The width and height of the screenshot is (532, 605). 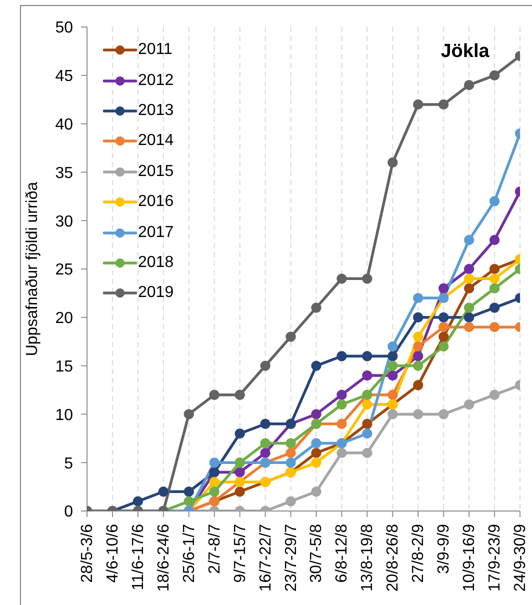 I want to click on x-tick-label: 9/7-15/7, so click(x=239, y=553).